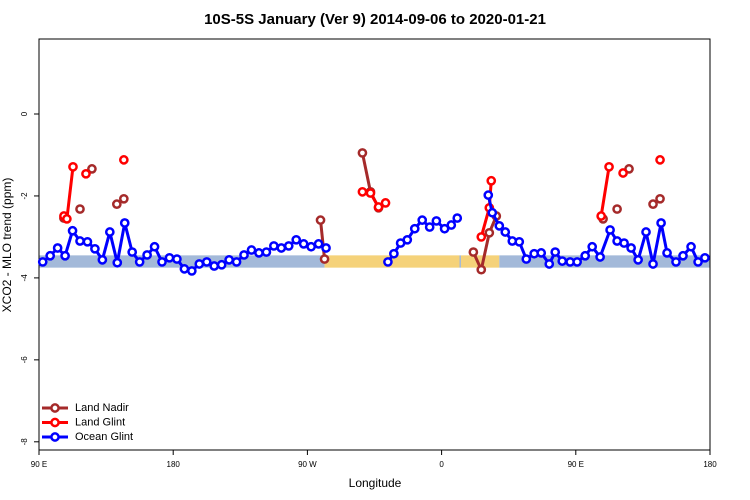  Describe the element at coordinates (441, 464) in the screenshot. I see `x-tick-label: 0` at that location.